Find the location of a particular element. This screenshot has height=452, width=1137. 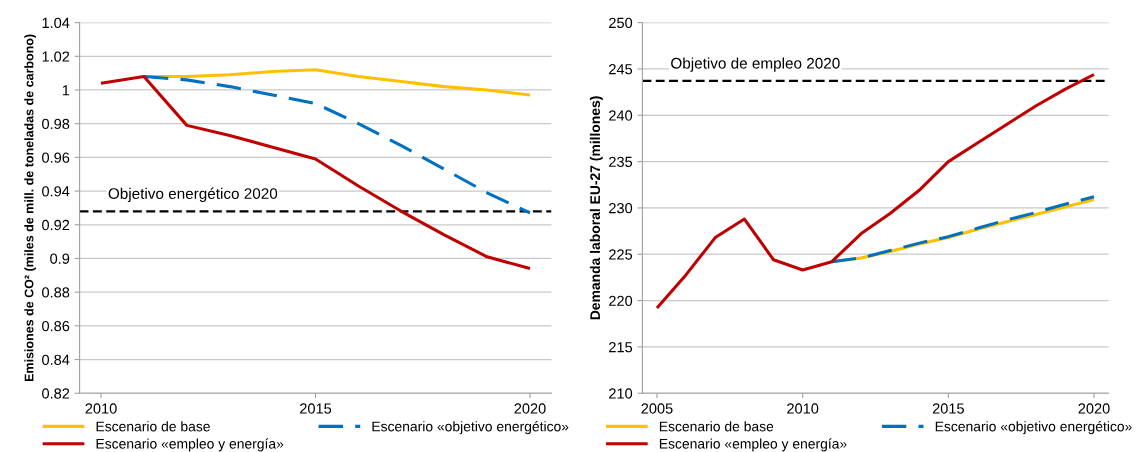

y-tick-label: 1 is located at coordinates (66, 90).